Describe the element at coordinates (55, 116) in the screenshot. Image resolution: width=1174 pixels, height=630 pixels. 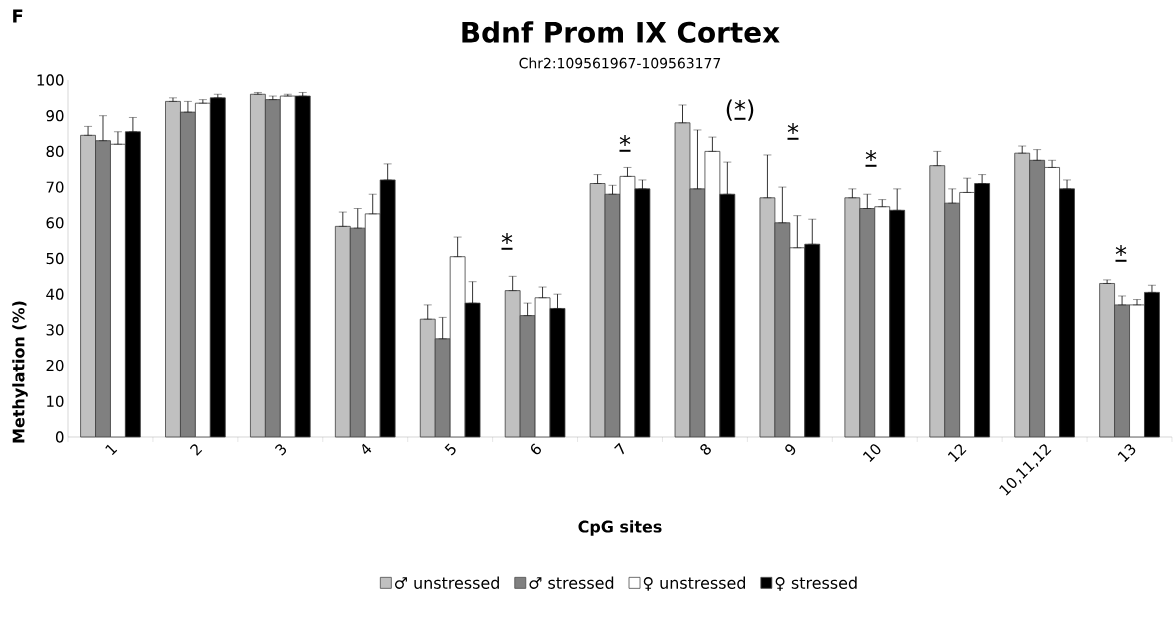
I see `y-tick-label: 90` at that location.